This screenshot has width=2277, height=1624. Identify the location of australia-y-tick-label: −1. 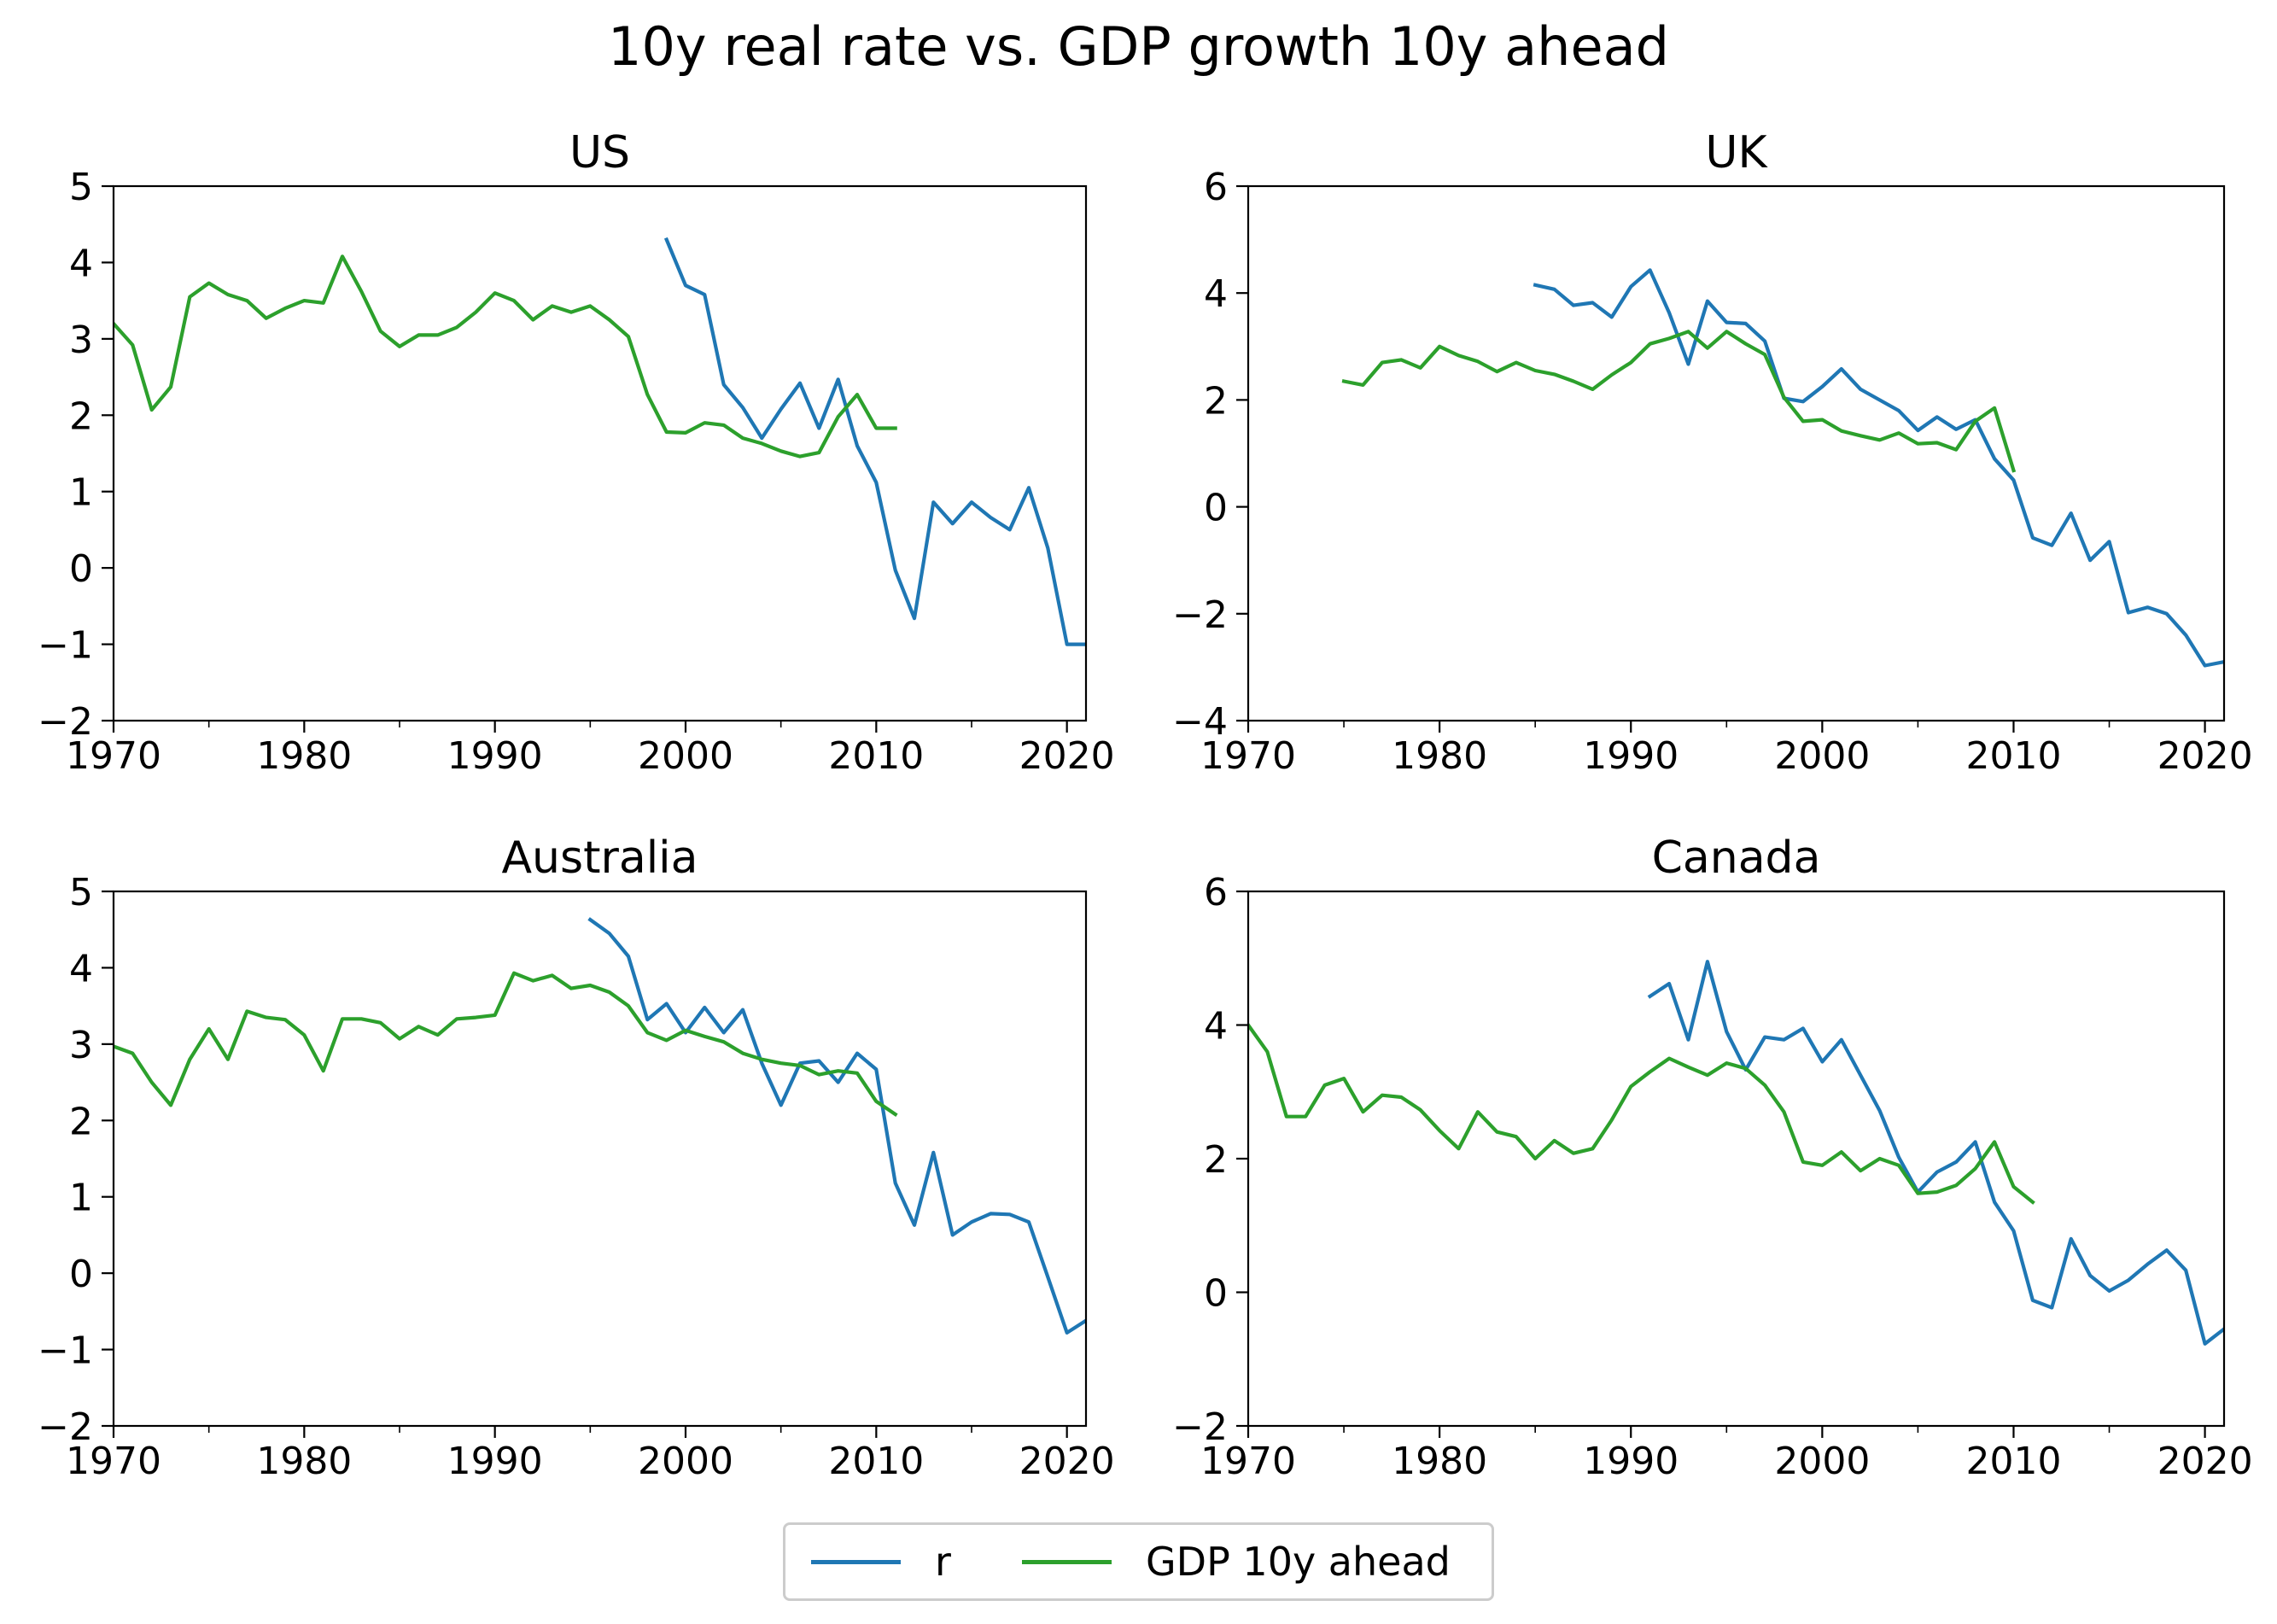
(66, 1351).